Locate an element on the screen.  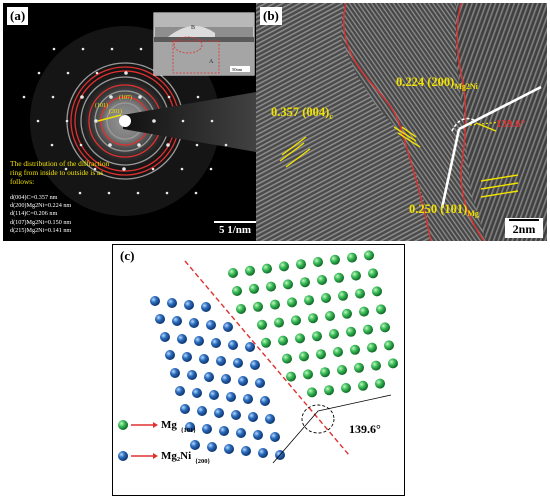
legend-mg2ni-swatch is located at coordinates (123, 456).